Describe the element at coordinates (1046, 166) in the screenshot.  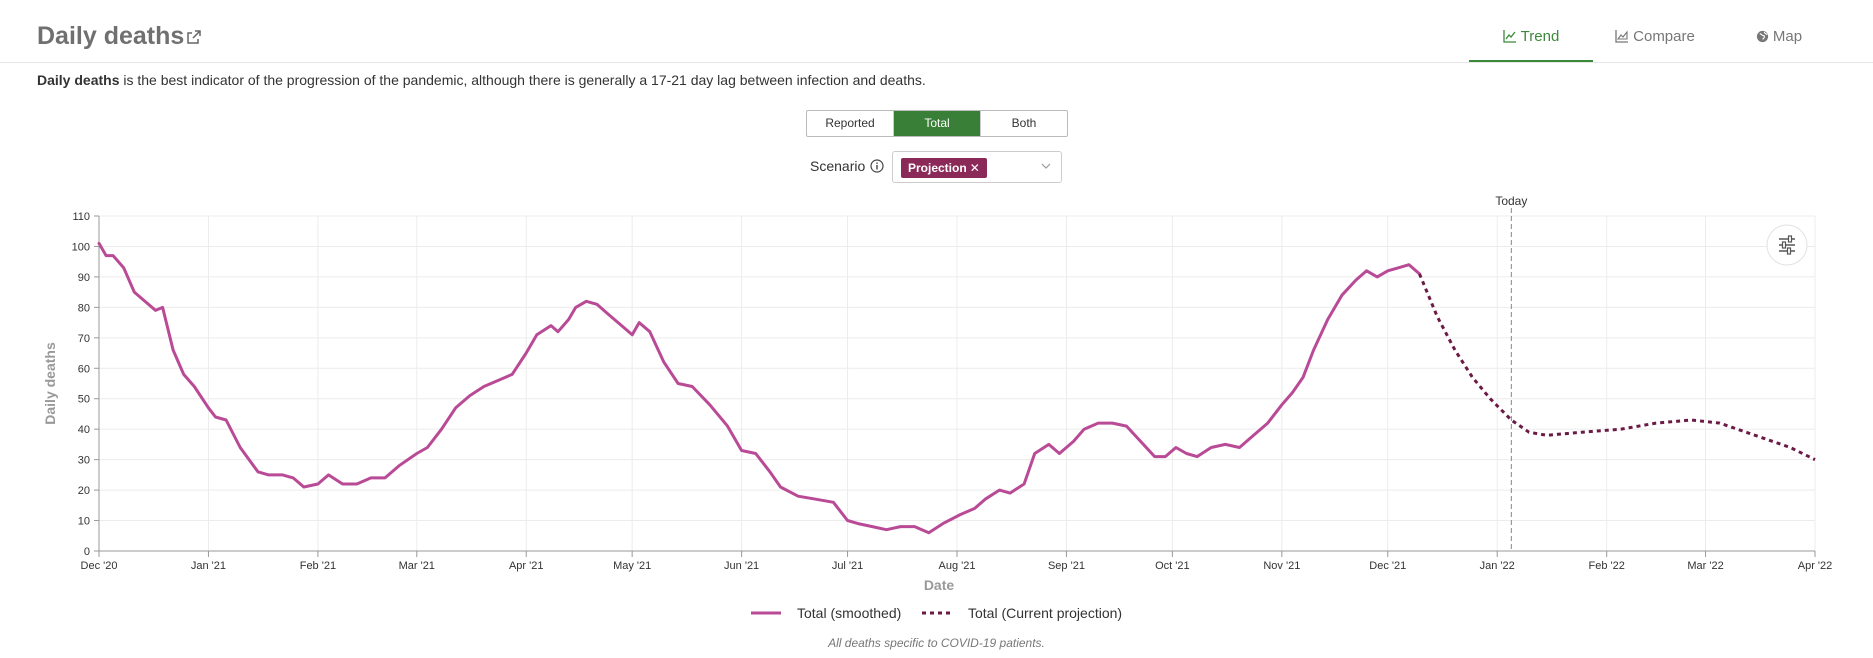
I see `chevron-down-icon` at that location.